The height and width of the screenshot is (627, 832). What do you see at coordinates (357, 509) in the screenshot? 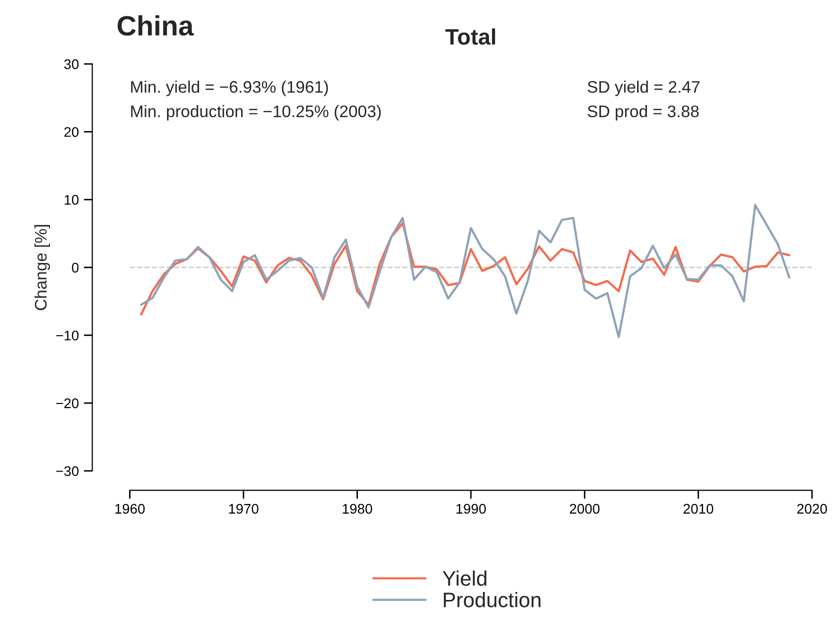
I see `x-tick-label: 1980` at bounding box center [357, 509].